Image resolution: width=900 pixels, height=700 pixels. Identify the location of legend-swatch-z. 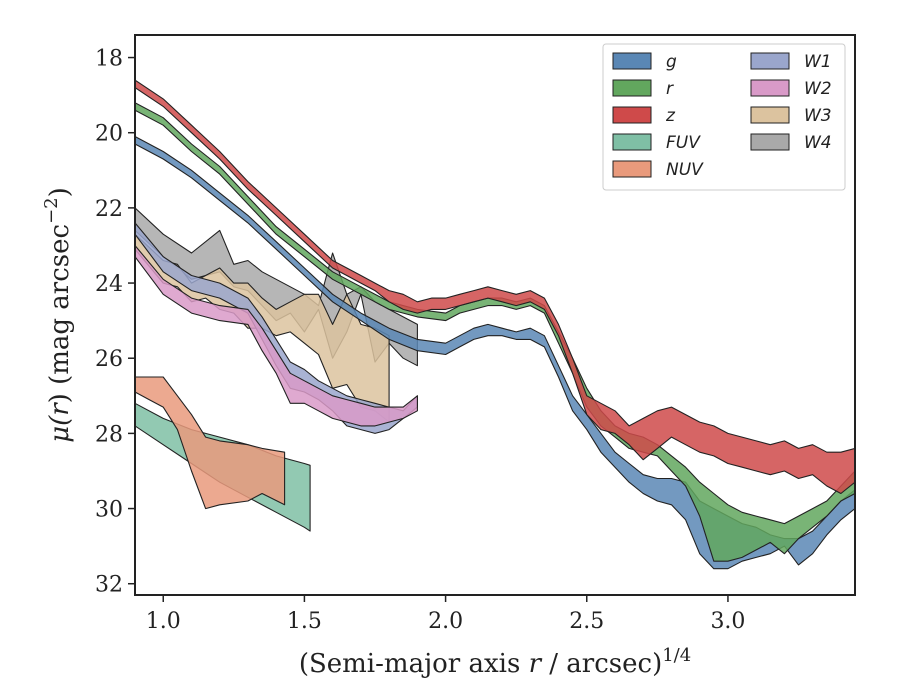
(632, 115).